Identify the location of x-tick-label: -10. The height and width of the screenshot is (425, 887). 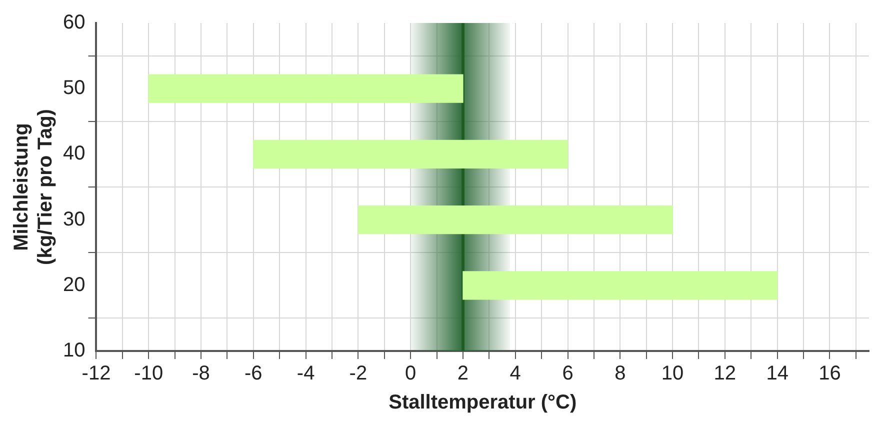
(149, 373).